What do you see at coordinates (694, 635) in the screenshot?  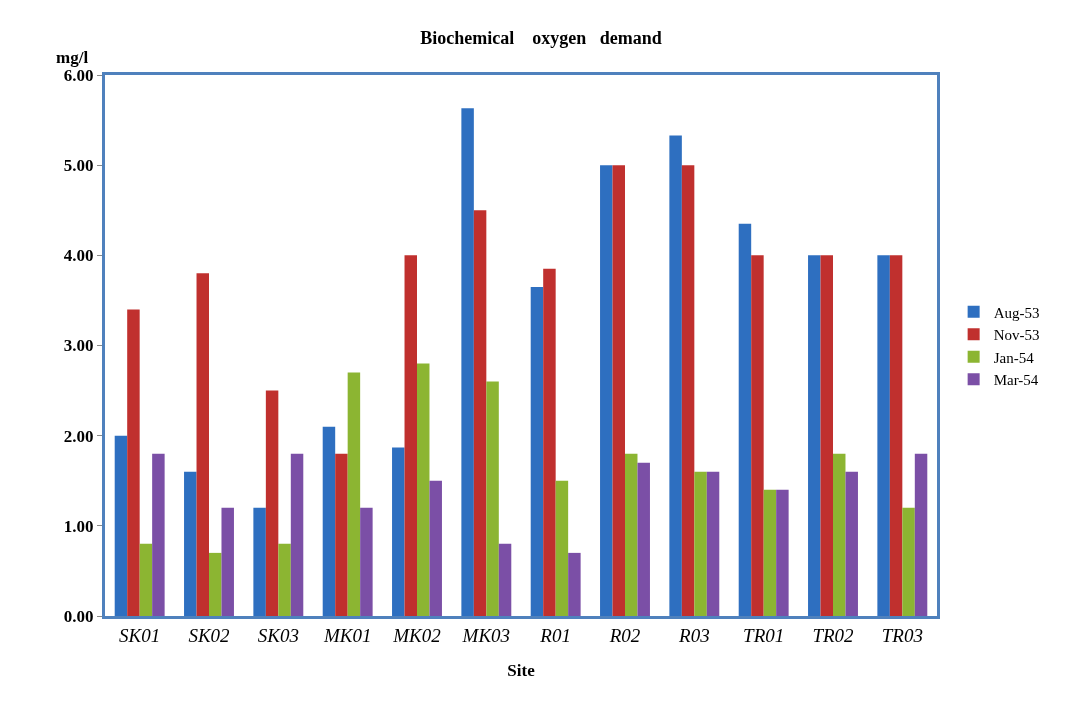 I see `x-tick-label: R03` at bounding box center [694, 635].